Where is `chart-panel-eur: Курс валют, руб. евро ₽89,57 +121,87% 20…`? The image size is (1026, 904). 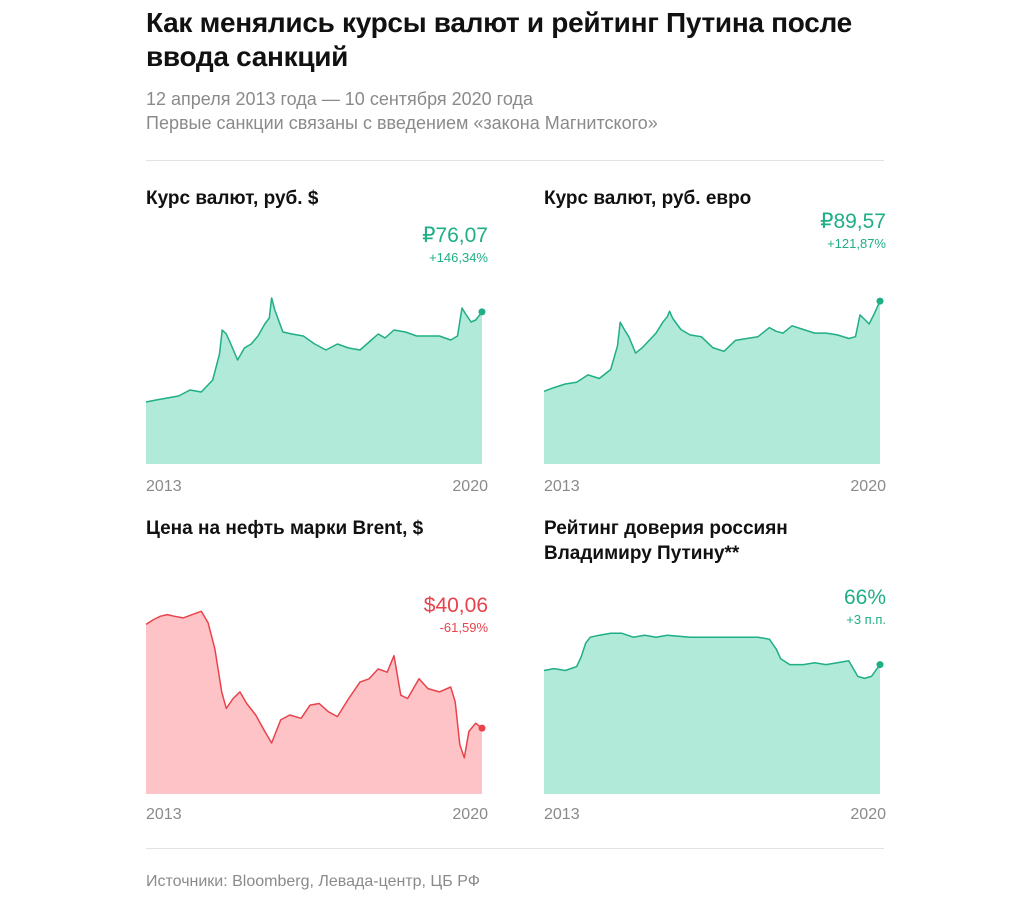
chart-panel-eur: Курс валют, руб. евро ₽89,57 +121,87% 20… is located at coordinates (714, 344).